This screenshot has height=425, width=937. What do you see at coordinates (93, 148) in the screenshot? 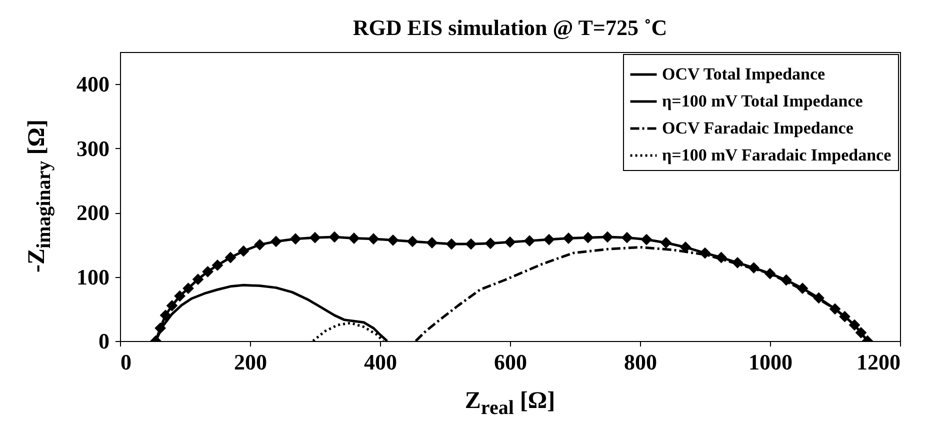
I see `y-tick-label: 300` at bounding box center [93, 148].